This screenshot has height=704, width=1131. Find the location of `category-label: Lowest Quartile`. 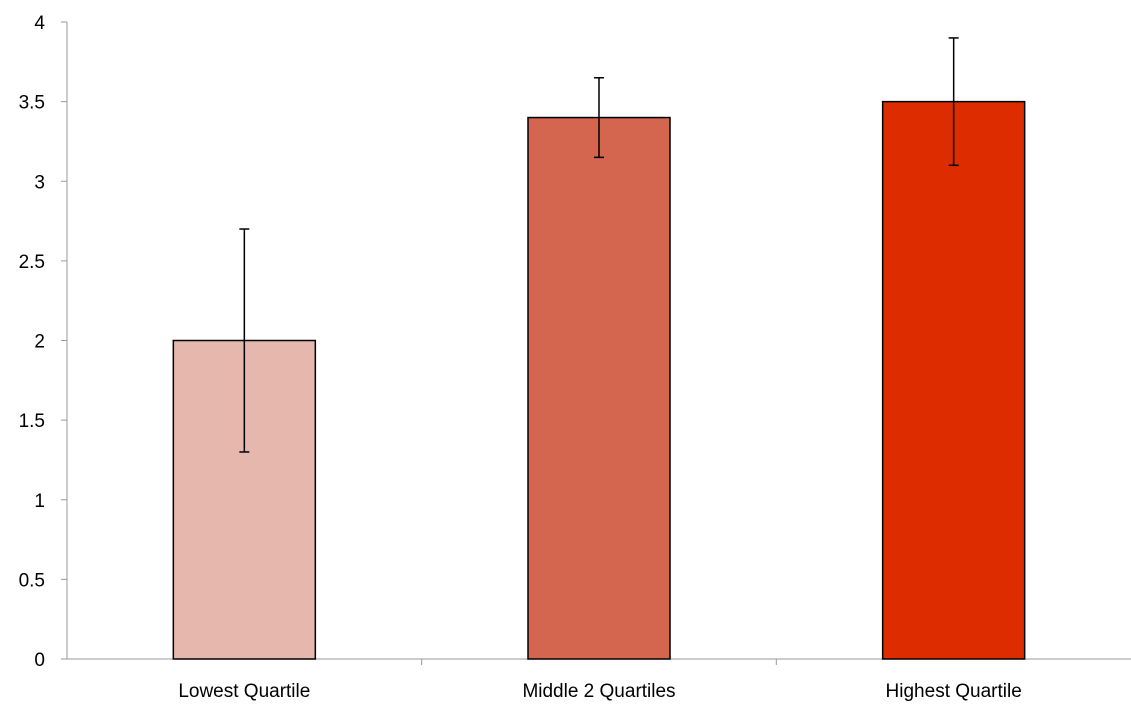

category-label: Lowest Quartile is located at coordinates (244, 691).